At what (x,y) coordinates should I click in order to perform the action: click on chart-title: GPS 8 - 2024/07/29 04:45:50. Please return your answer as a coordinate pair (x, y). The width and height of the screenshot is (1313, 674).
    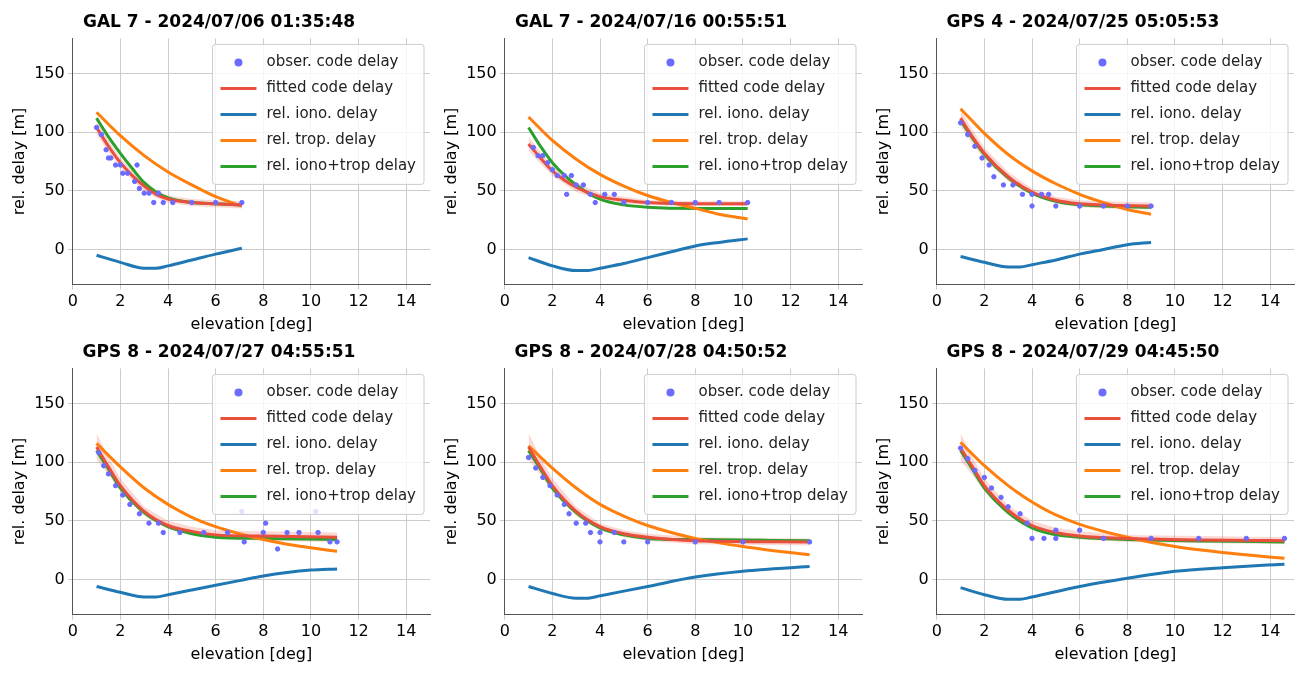
    Looking at the image, I should click on (1083, 350).